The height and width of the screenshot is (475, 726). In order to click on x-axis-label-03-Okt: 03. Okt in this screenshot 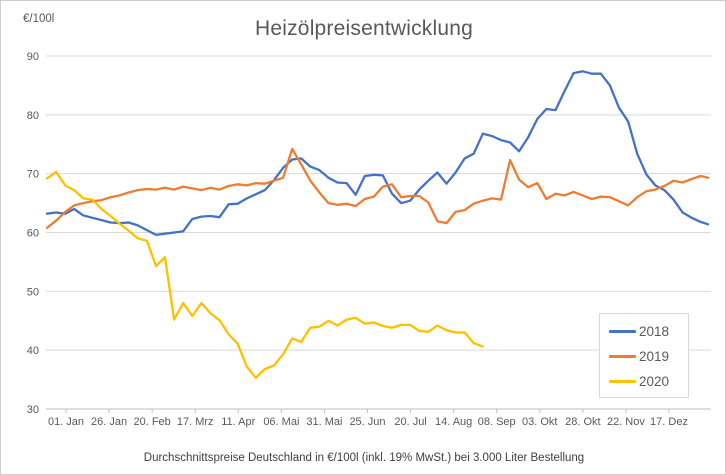, I will do `click(539, 422)`.